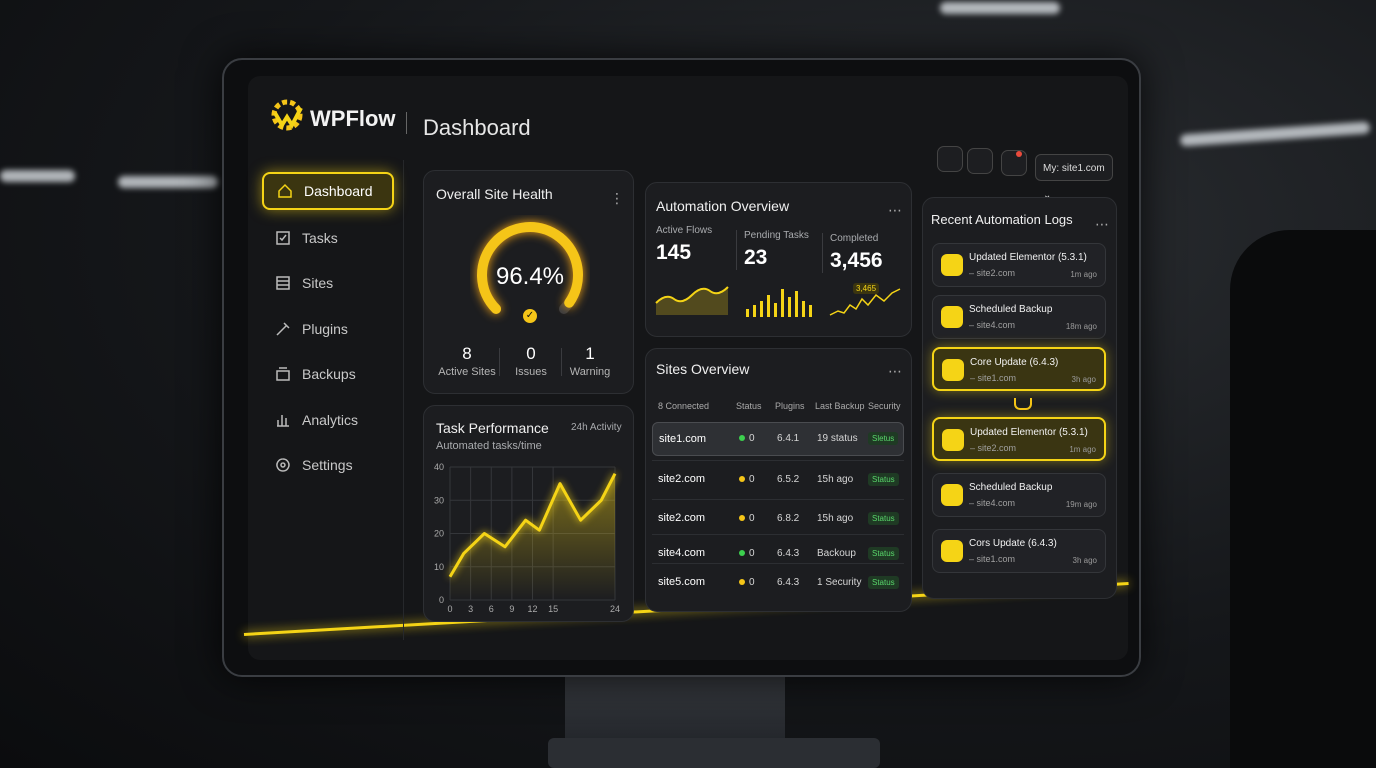 The image size is (1376, 768). Describe the element at coordinates (993, 378) in the screenshot. I see `log-site: – site1.com` at that location.